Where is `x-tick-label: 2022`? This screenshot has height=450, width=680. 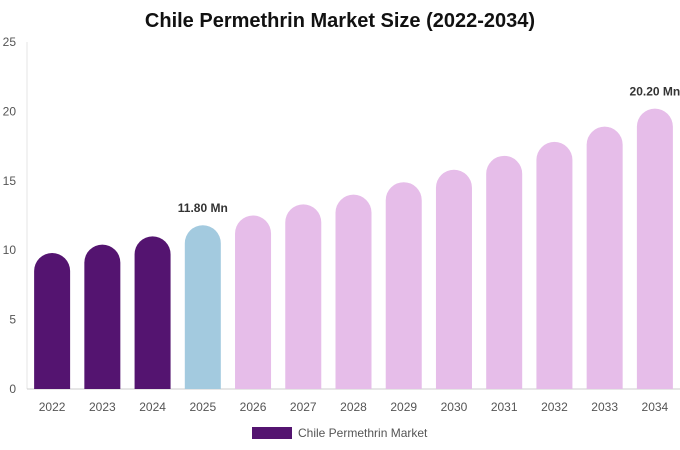 x-tick-label: 2022 is located at coordinates (52, 407).